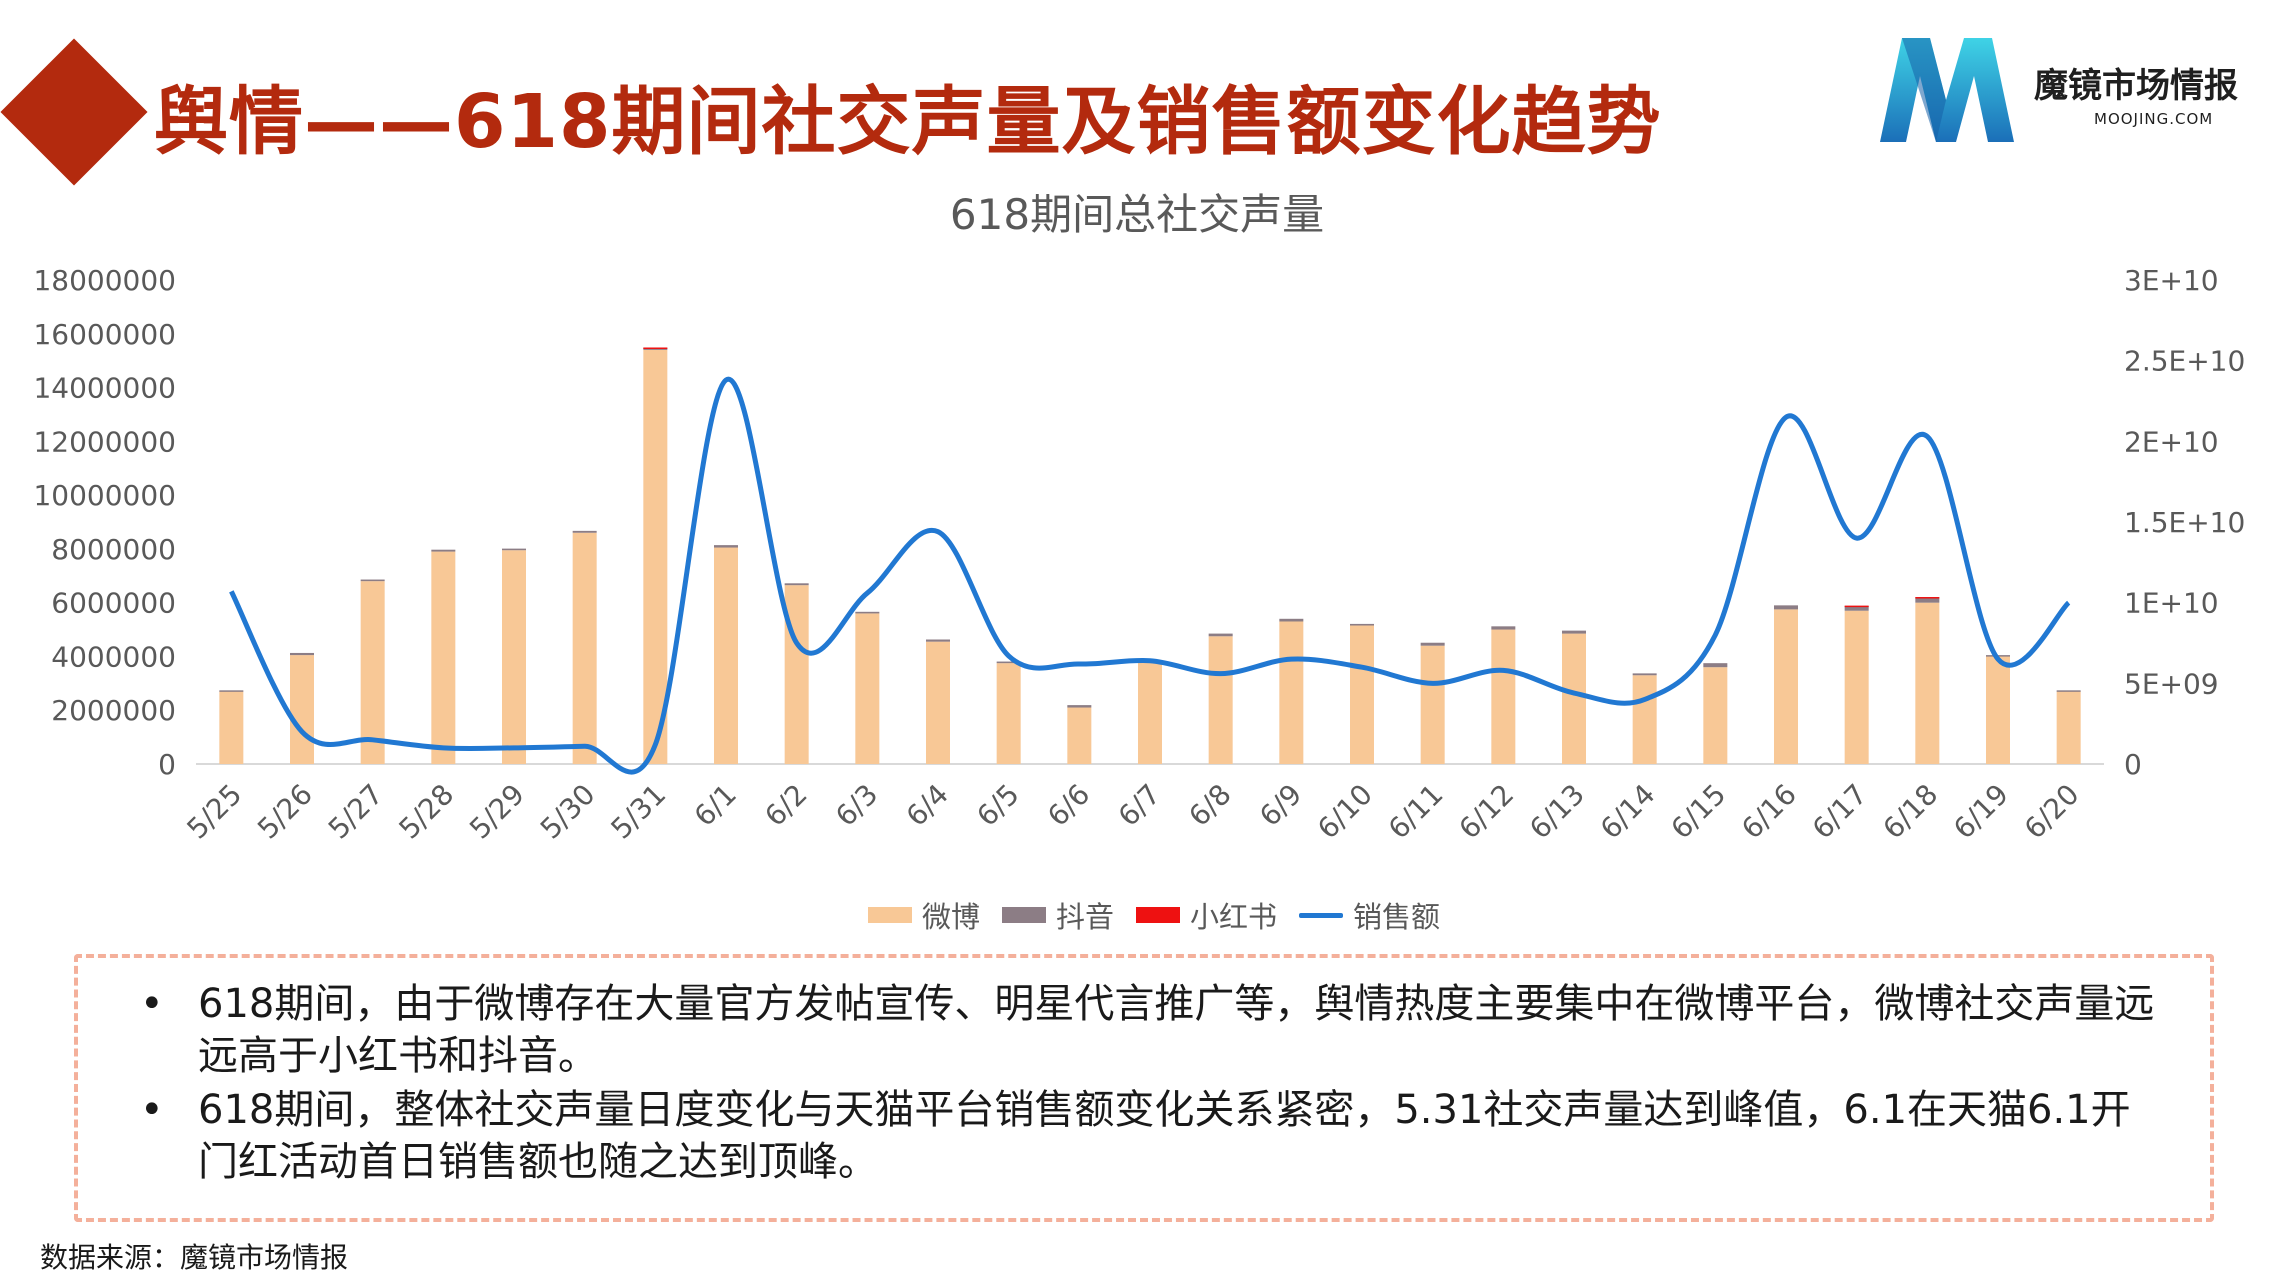  I want to click on x-tick-label: 5/26, so click(285, 812).